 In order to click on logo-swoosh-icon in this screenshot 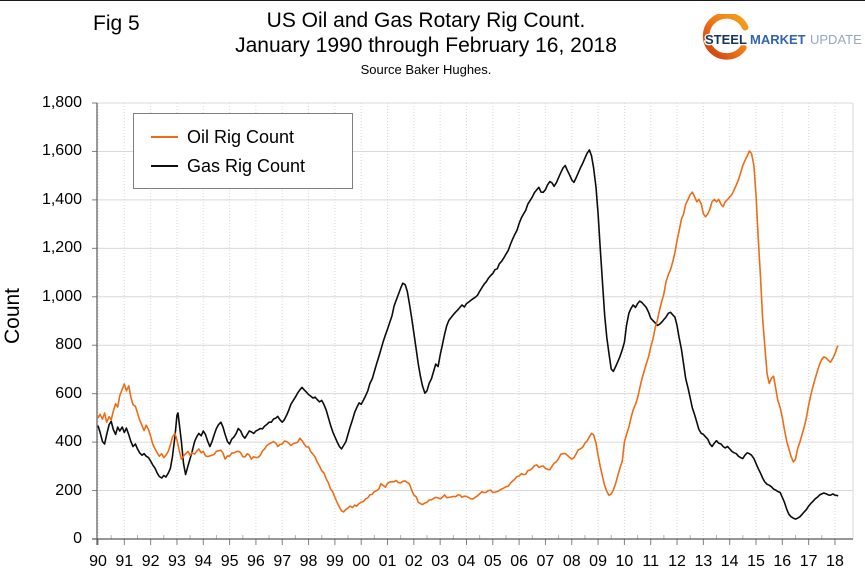, I will do `click(725, 37)`.